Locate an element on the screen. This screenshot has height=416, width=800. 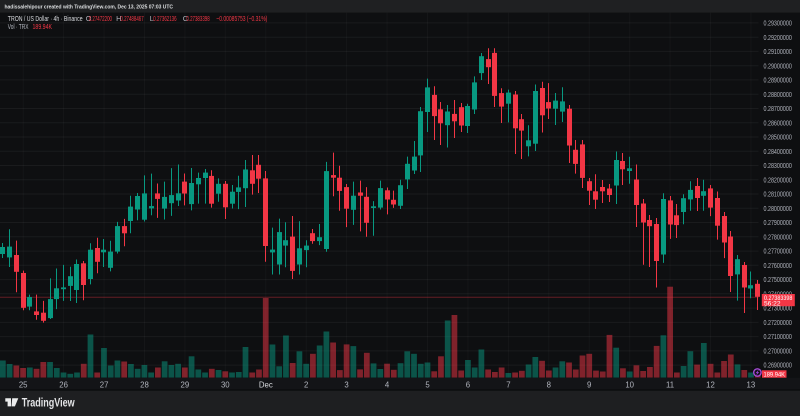
svg-text: 6 is located at coordinates (468, 384).